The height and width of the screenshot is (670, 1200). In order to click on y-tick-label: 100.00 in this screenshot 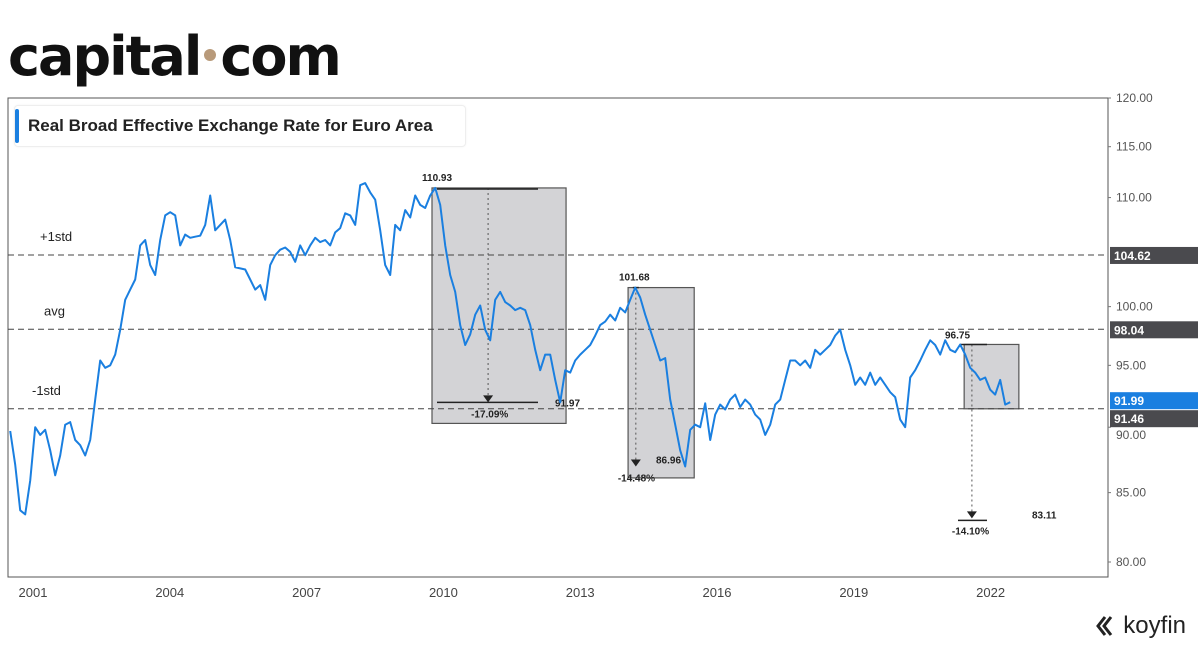, I will do `click(1134, 307)`.